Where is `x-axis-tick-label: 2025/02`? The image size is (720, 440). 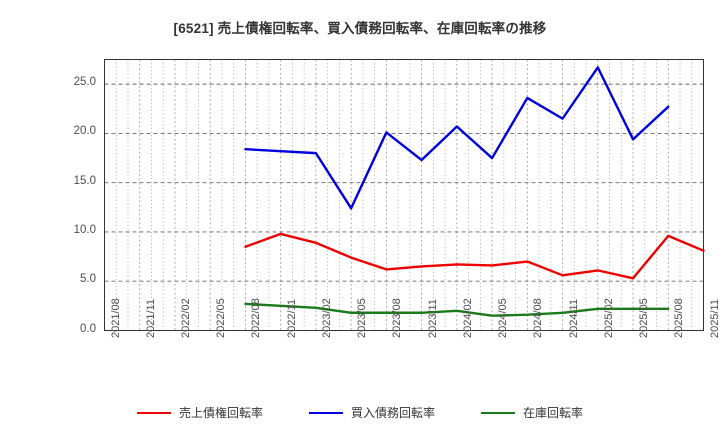
x-axis-tick-label: 2025/02 is located at coordinates (608, 318).